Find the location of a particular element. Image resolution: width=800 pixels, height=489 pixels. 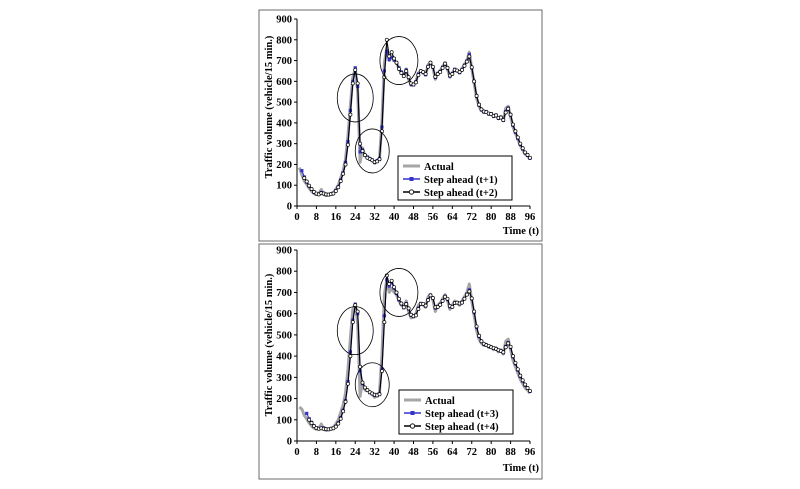

bottom-y-tick-label: 600 is located at coordinates (284, 314).